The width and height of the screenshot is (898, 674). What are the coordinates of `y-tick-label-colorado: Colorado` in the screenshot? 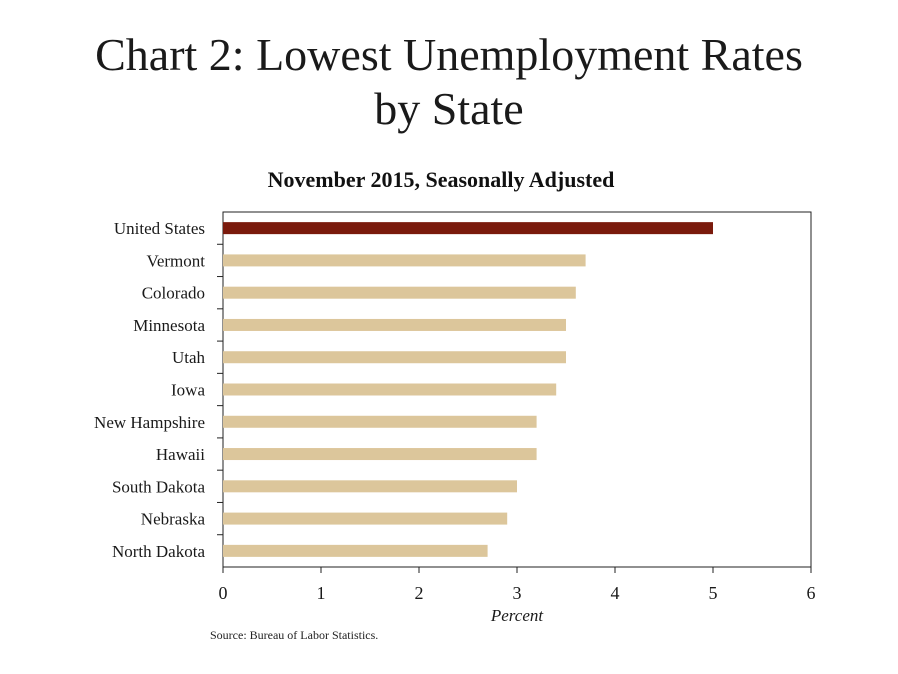 It's located at (173, 293).